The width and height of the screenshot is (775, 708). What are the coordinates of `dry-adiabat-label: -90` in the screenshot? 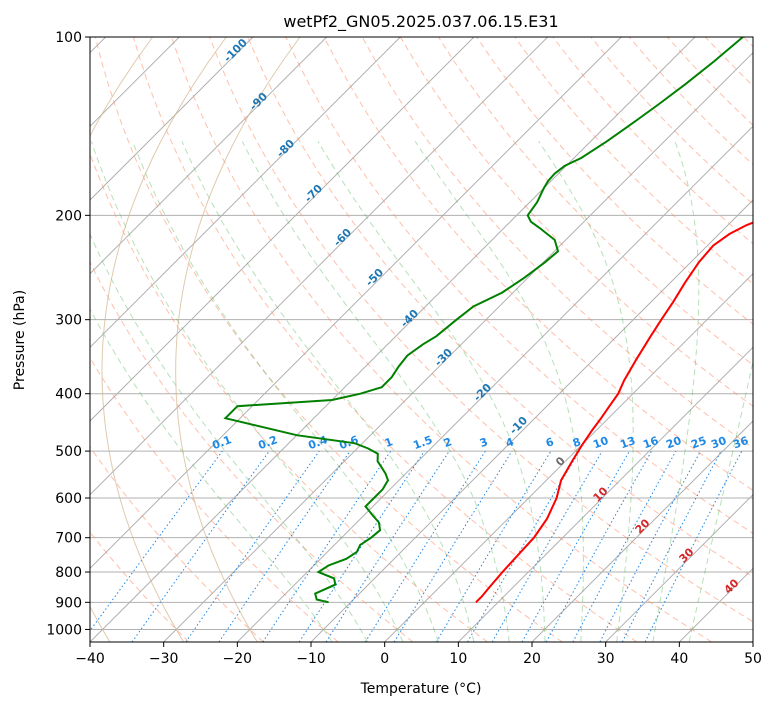 It's located at (258, 101).